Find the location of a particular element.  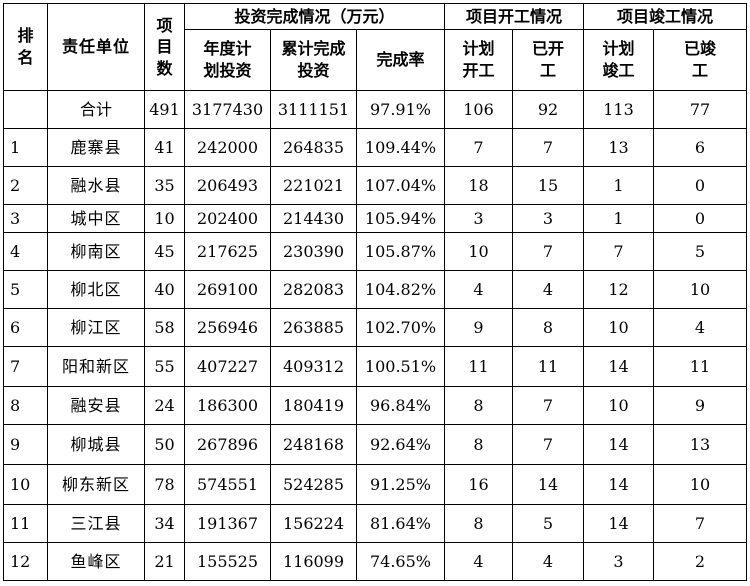

rate-cell: 74.65% is located at coordinates (400, 561).